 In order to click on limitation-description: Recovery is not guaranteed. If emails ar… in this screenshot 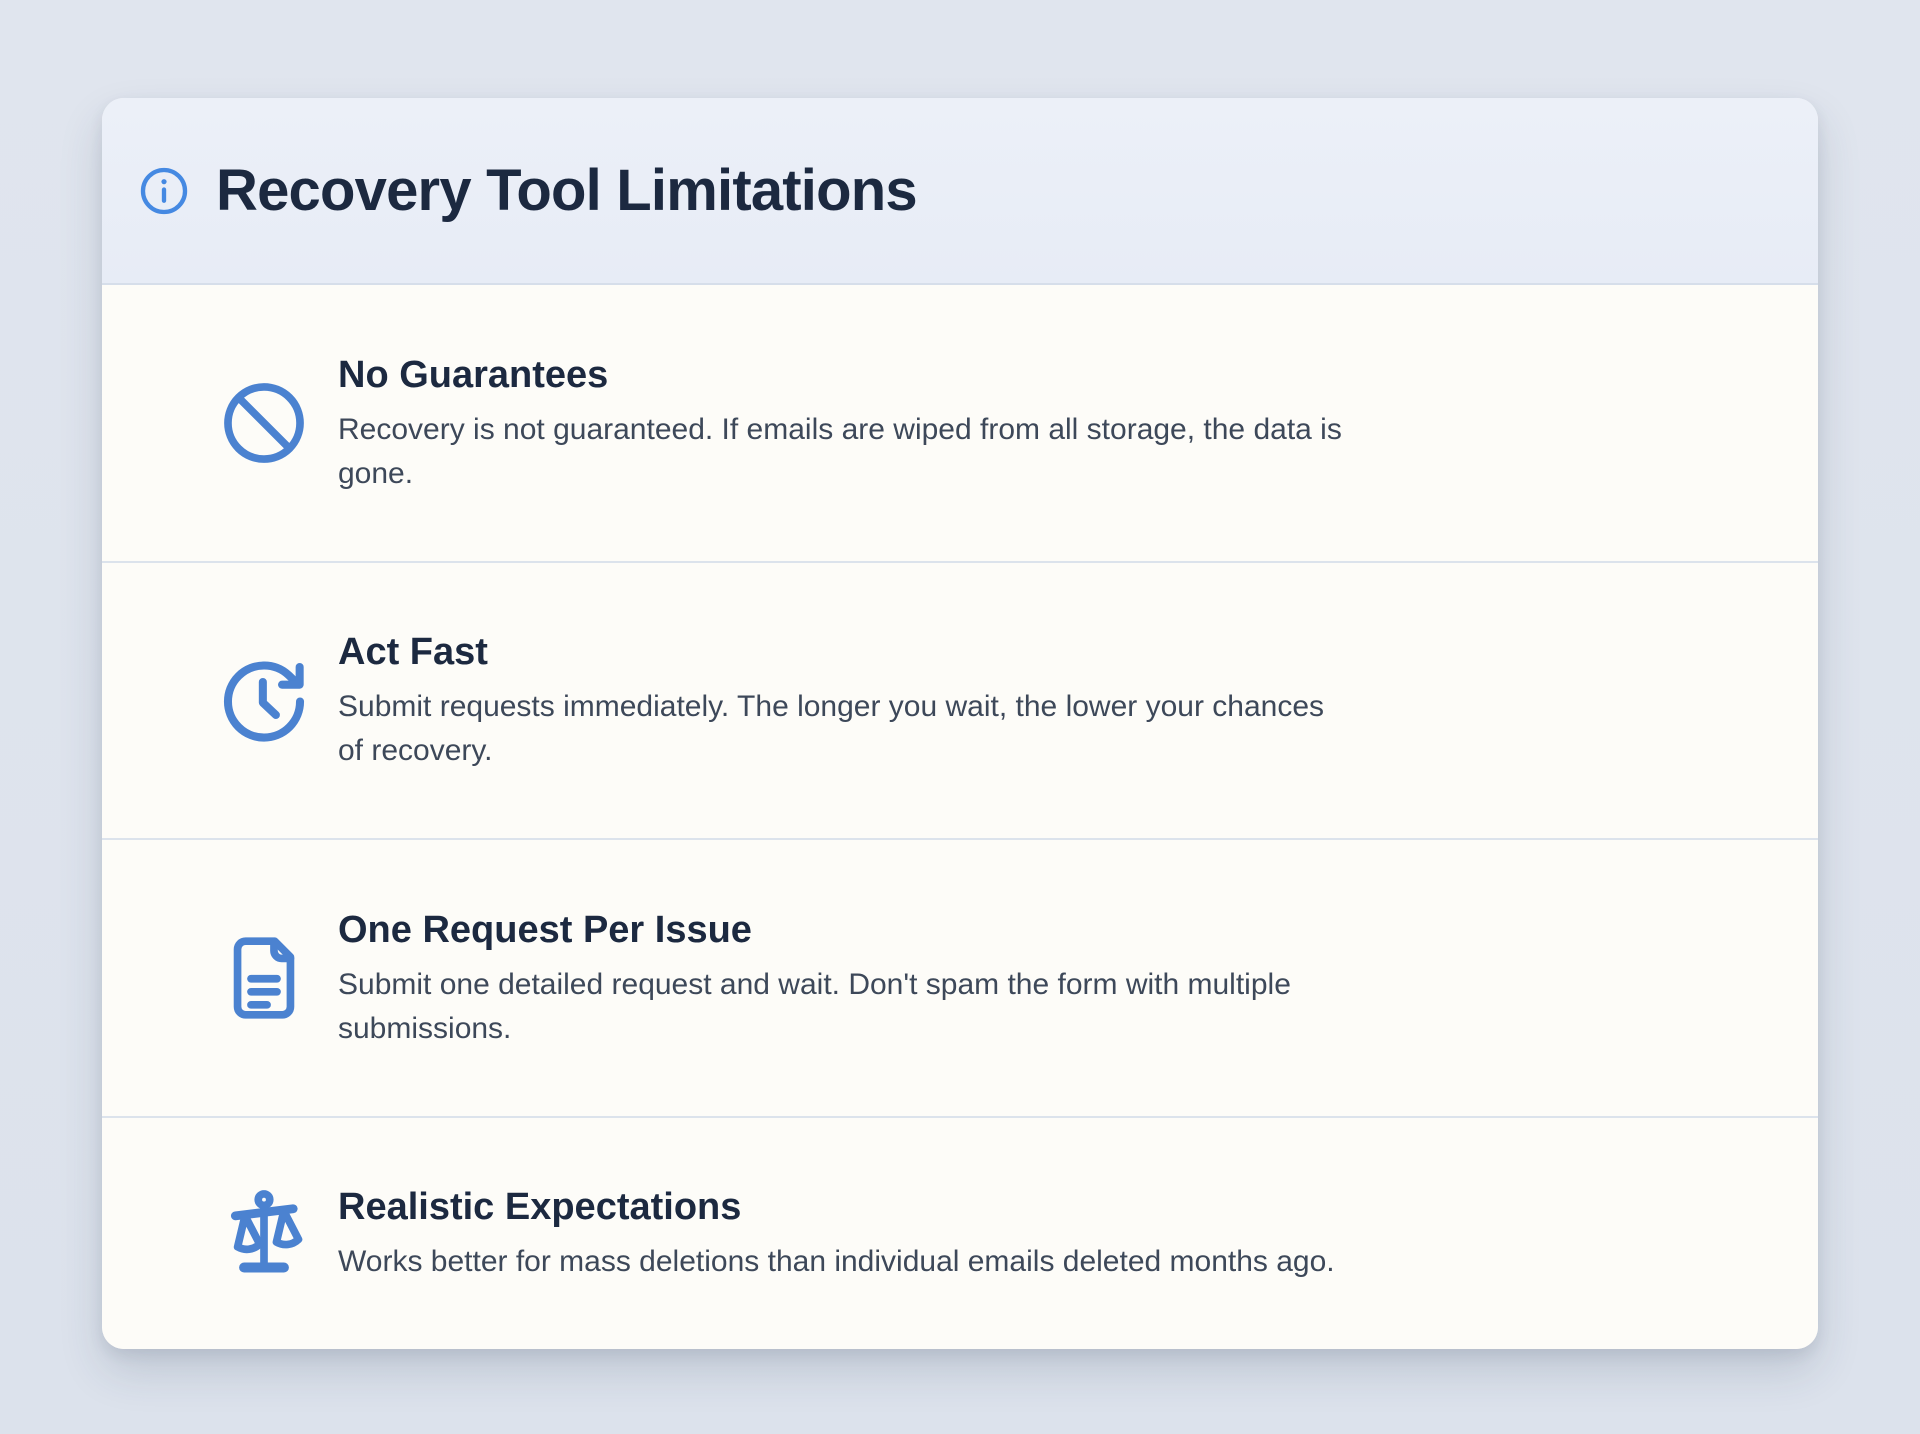, I will do `click(840, 451)`.